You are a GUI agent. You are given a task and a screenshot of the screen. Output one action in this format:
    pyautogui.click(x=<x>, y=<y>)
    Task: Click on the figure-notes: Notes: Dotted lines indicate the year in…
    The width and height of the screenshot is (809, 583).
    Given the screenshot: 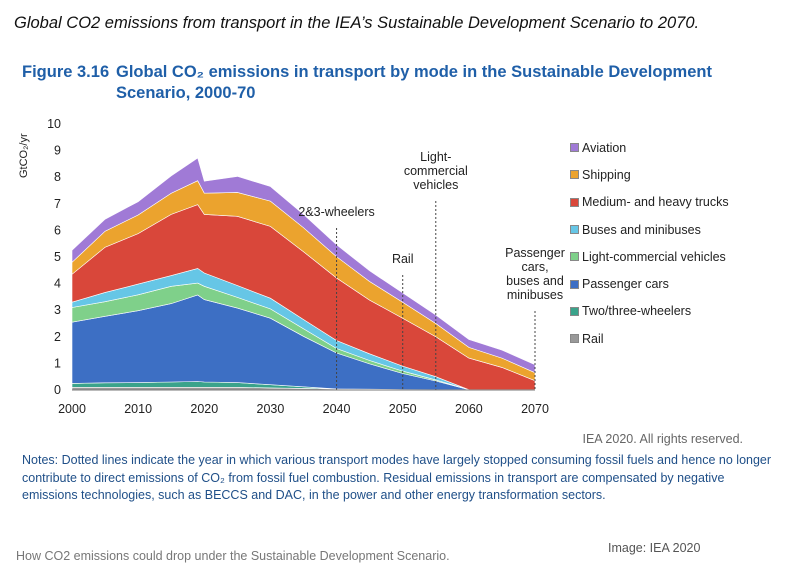 What is the action you would take?
    pyautogui.click(x=397, y=477)
    